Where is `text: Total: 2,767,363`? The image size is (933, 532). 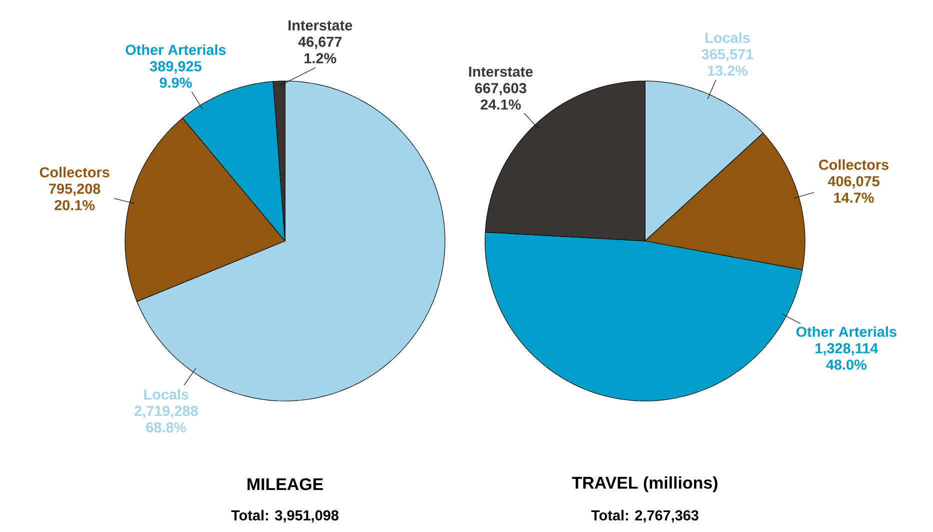 text: Total: 2,767,363 is located at coordinates (644, 516).